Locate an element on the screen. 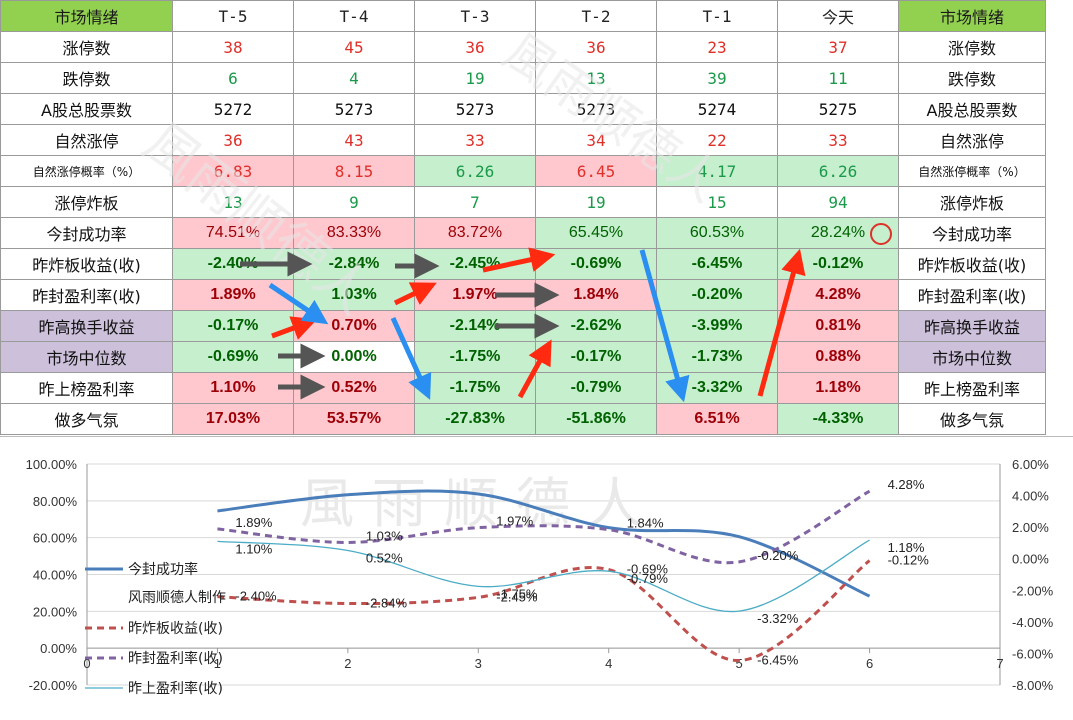 This screenshot has width=1073, height=720. value-cell: 4.28% is located at coordinates (838, 295).